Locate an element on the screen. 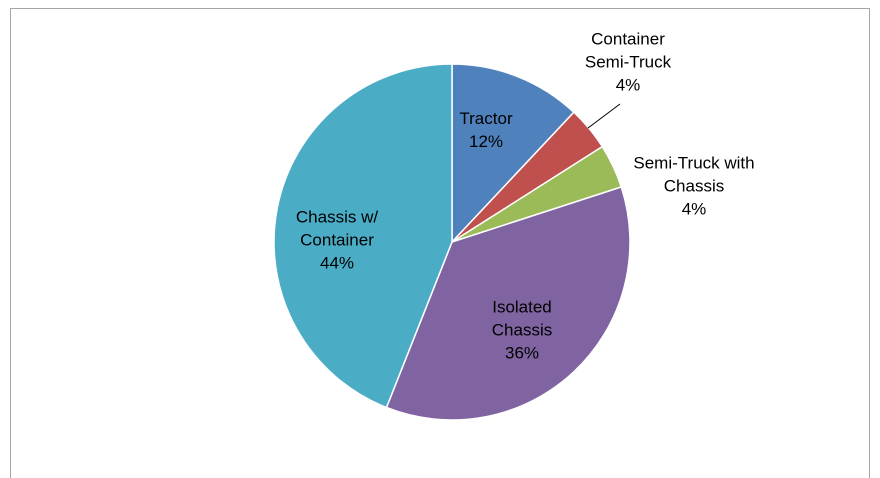  slice-label: Isolated Chassis 36% is located at coordinates (522, 330).